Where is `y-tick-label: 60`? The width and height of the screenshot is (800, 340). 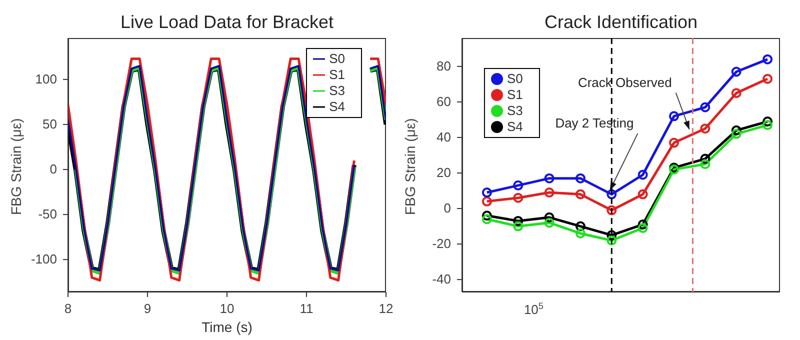 y-tick-label: 60 is located at coordinates (443, 101).